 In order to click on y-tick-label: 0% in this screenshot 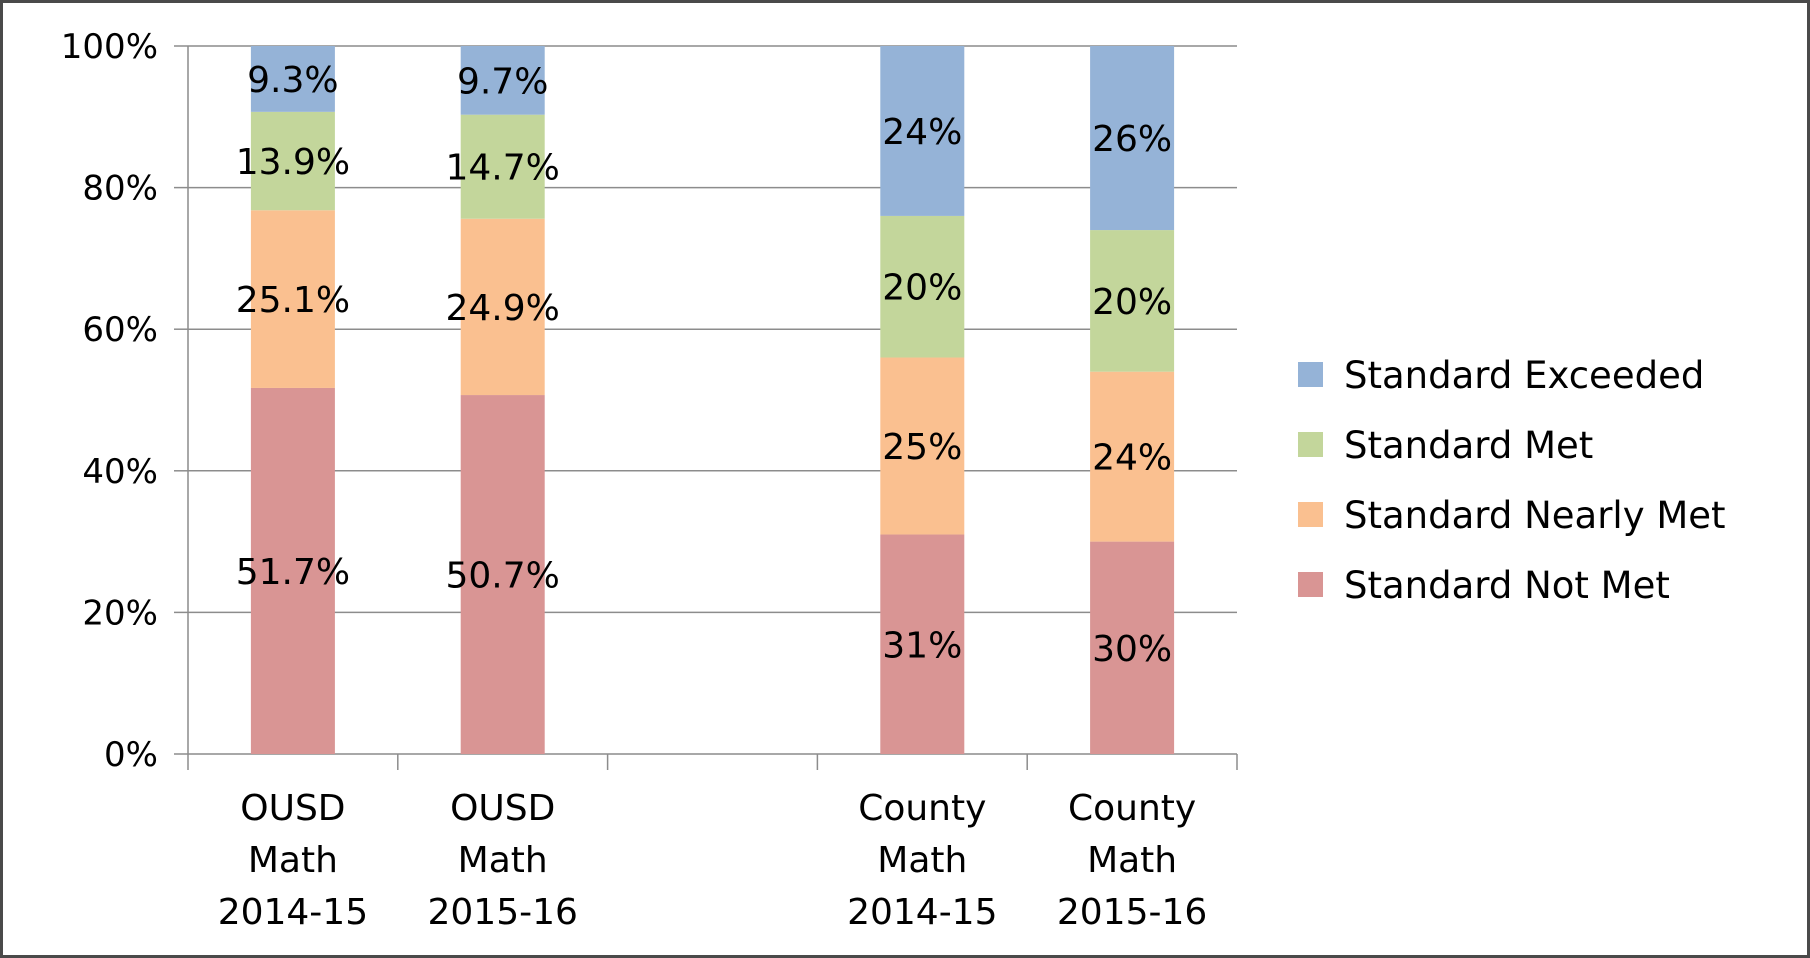, I will do `click(131, 755)`.